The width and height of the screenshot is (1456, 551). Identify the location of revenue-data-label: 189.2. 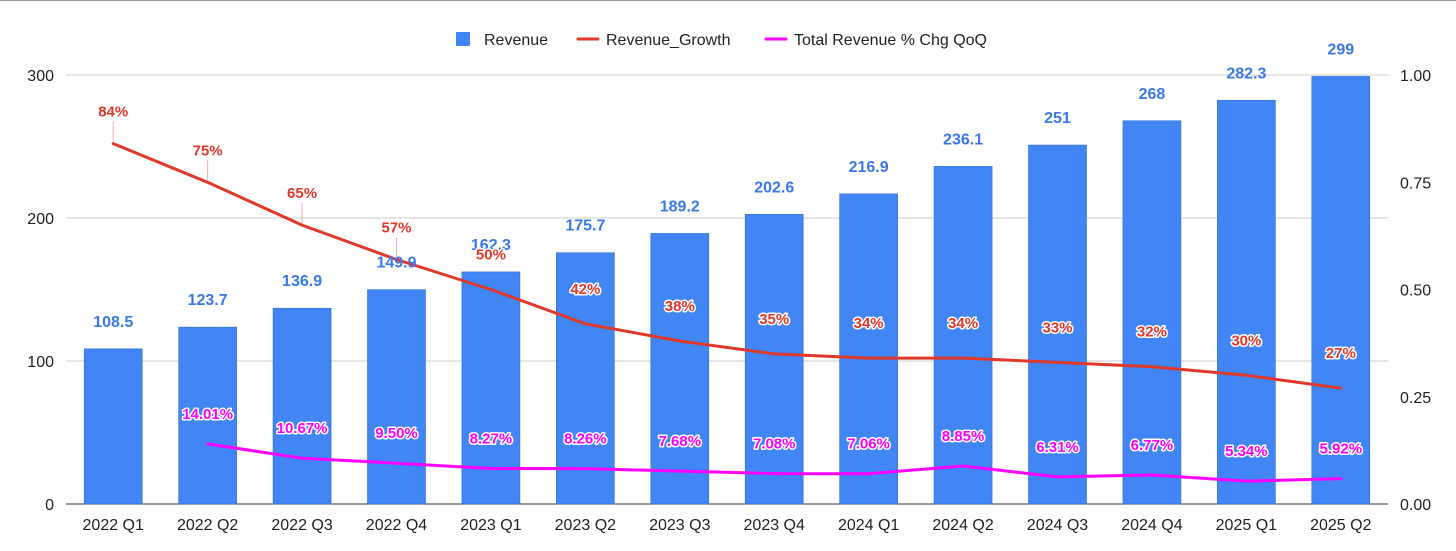
(680, 206).